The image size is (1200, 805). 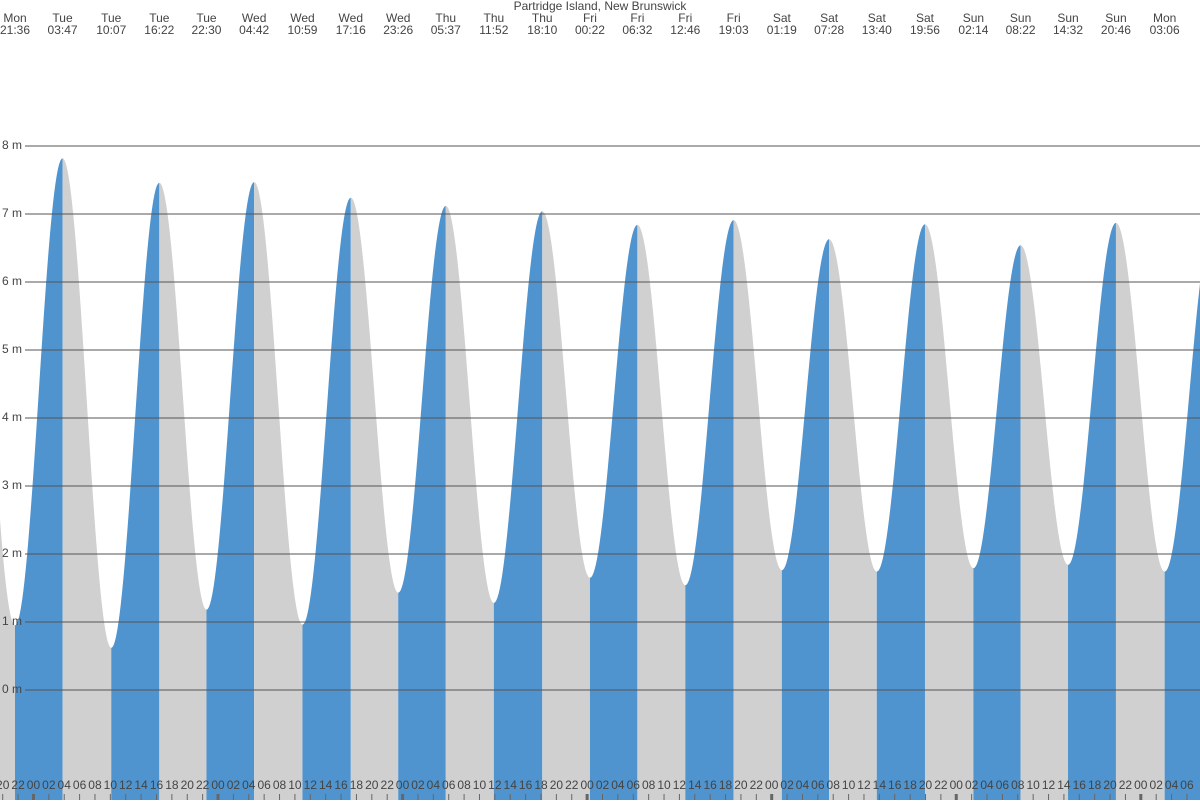 I want to click on y-tick-label: 5 m, so click(x=12, y=349).